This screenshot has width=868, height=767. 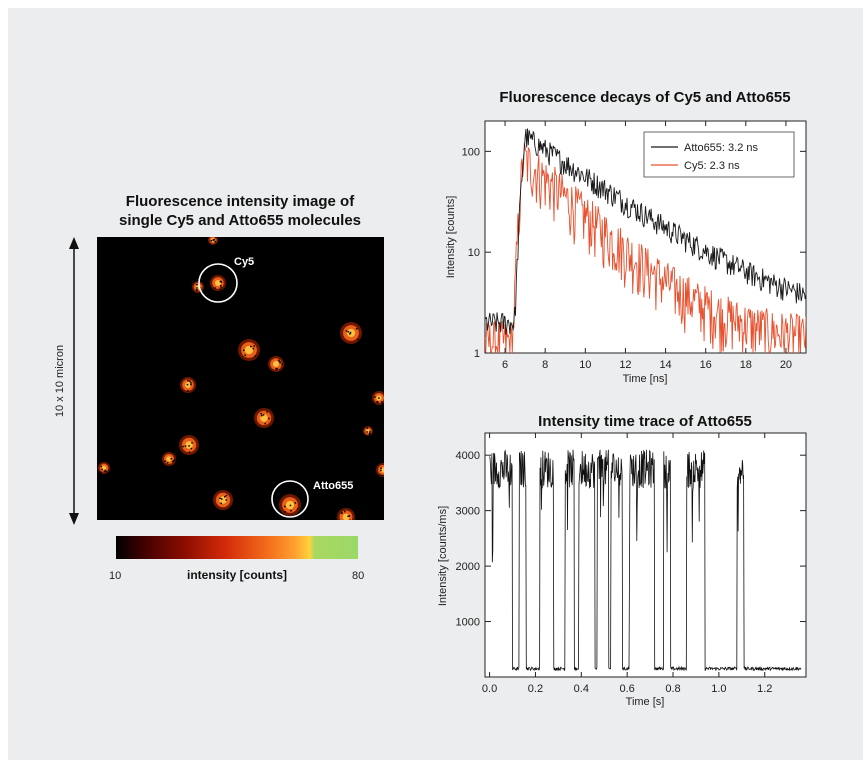 What do you see at coordinates (240, 201) in the screenshot?
I see `image-title-line1: Fluorescence intensity image of` at bounding box center [240, 201].